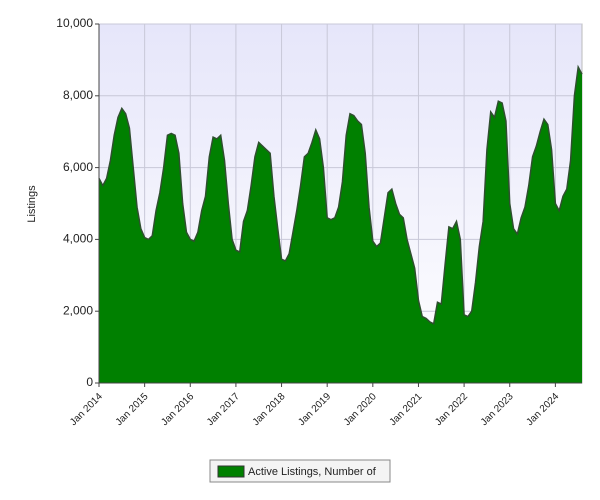 The height and width of the screenshot is (500, 600). What do you see at coordinates (314, 409) in the screenshot?
I see `x-tick-label: Jan 2019` at bounding box center [314, 409].